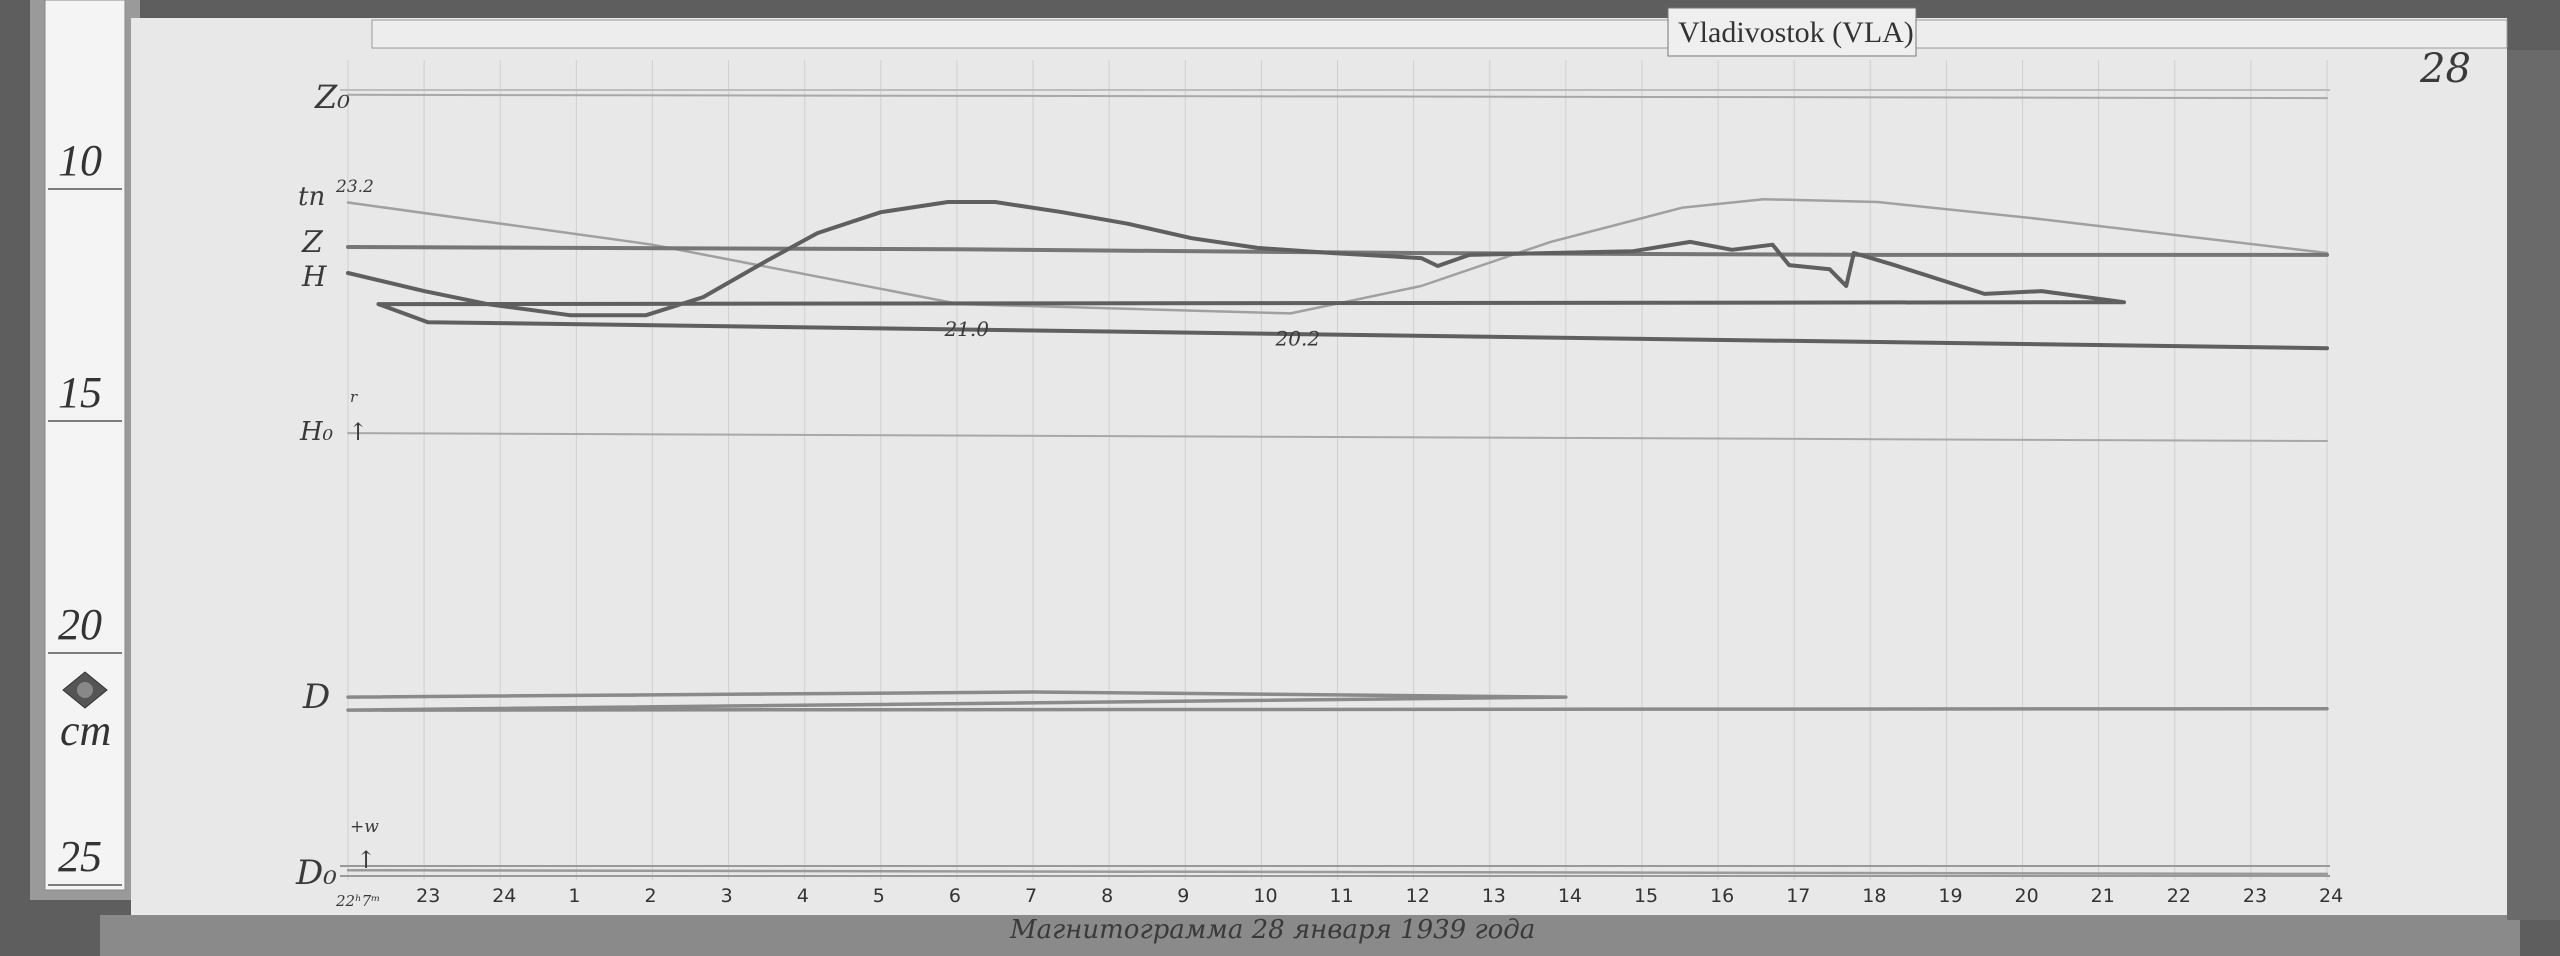 The width and height of the screenshot is (2560, 956). I want to click on trace-t, so click(1337, 256).